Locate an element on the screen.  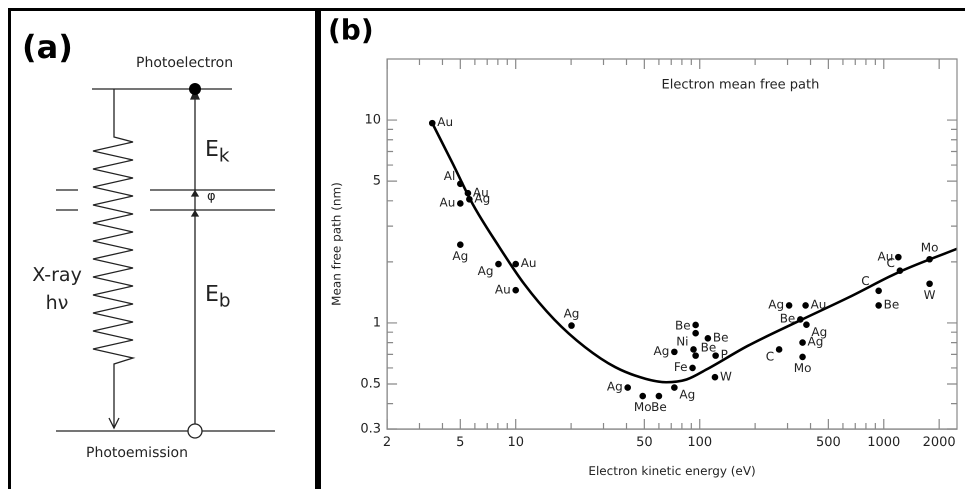
text: (b) is located at coordinates (351, 29).